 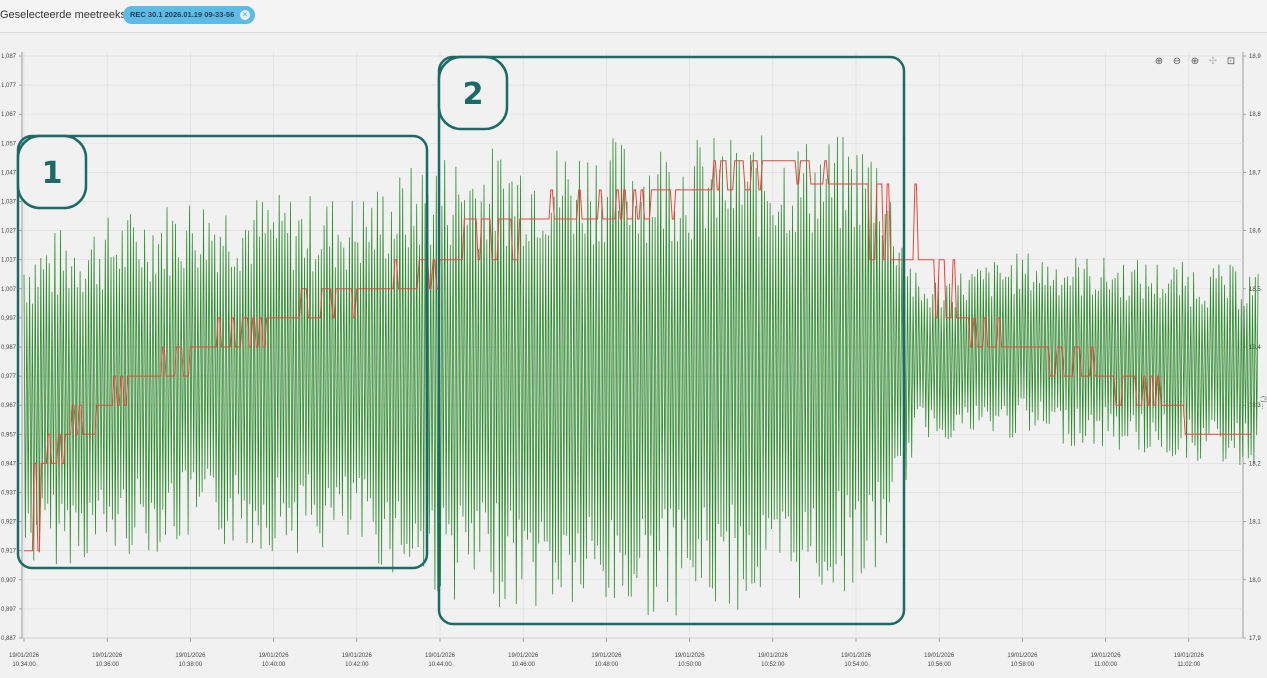 What do you see at coordinates (9, 552) in the screenshot?
I see `left-tick-label: 0,917` at bounding box center [9, 552].